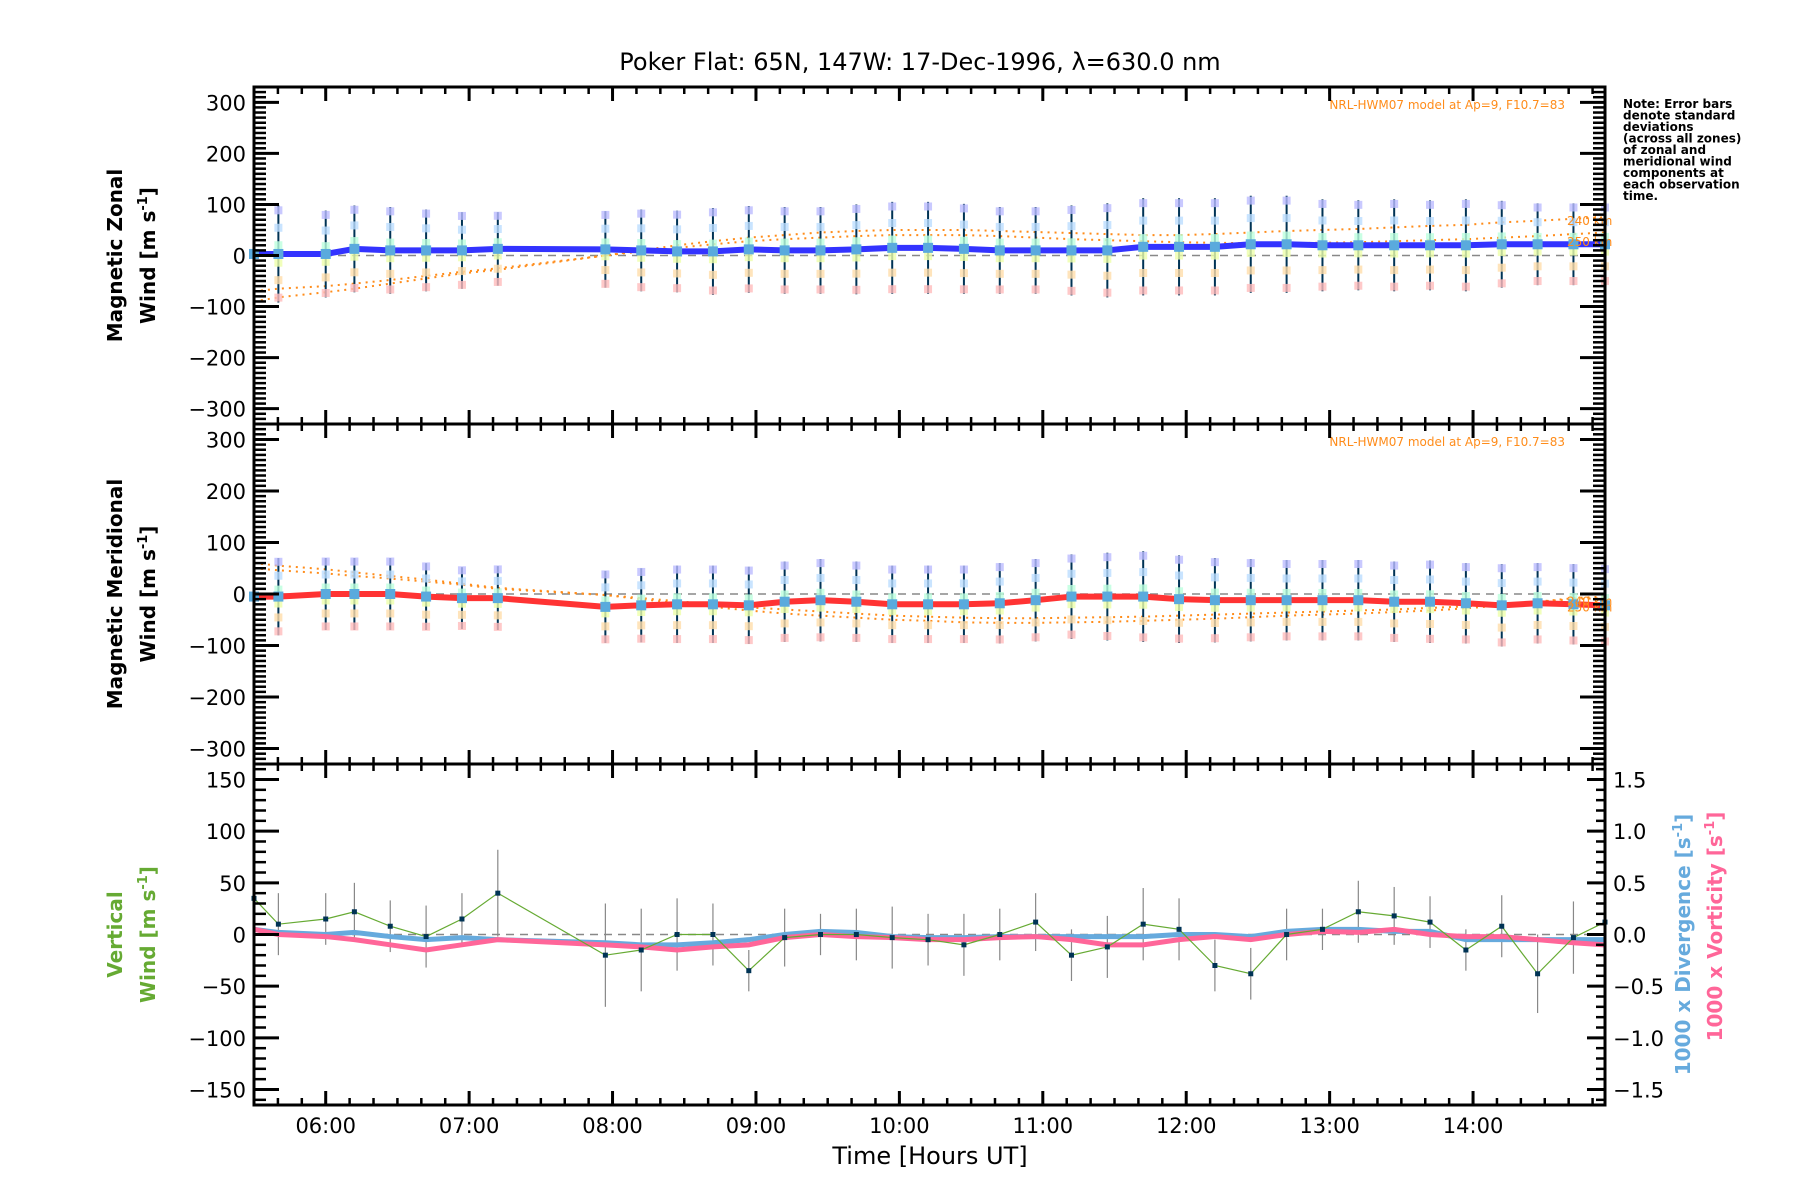 This screenshot has height=1200, width=1800. I want to click on y2-label-divergence: 1000 x Divergence [s-1], so click(1683, 945).